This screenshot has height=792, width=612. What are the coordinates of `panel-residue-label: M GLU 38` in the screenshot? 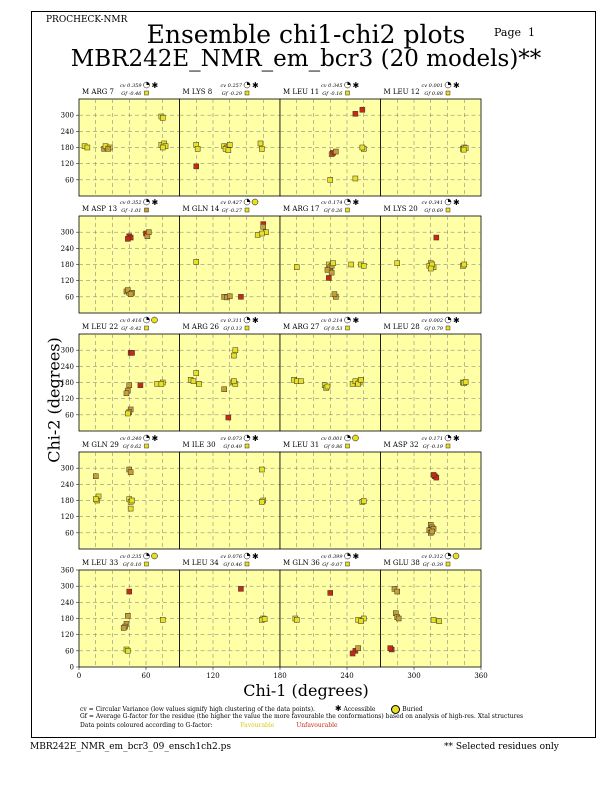 It's located at (402, 563).